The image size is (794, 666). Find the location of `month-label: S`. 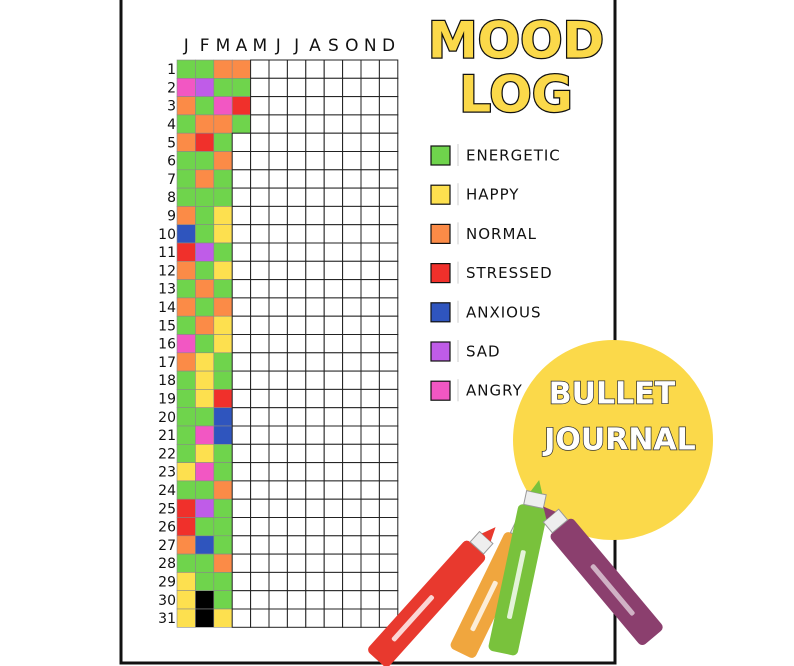

month-label: S is located at coordinates (333, 46).